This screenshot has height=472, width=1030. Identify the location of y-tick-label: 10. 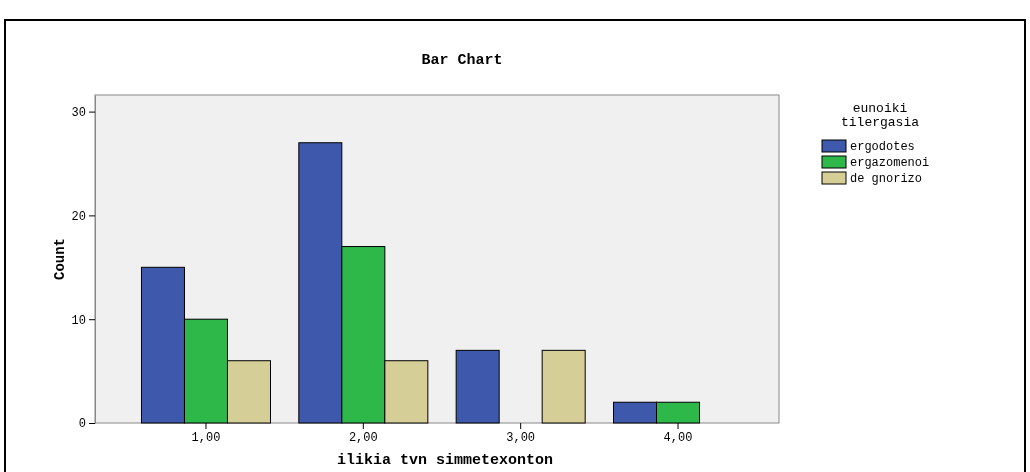
(78, 320).